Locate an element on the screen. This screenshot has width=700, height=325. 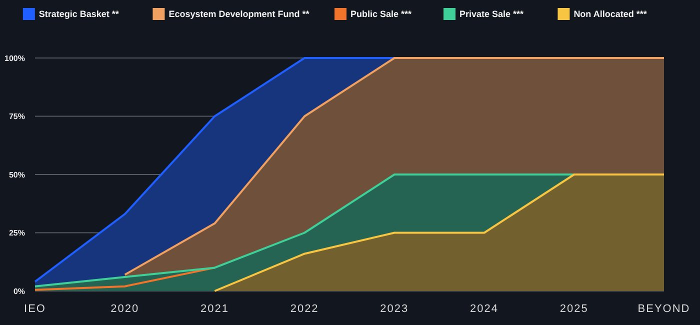
y-tick-label: 100% is located at coordinates (14, 58).